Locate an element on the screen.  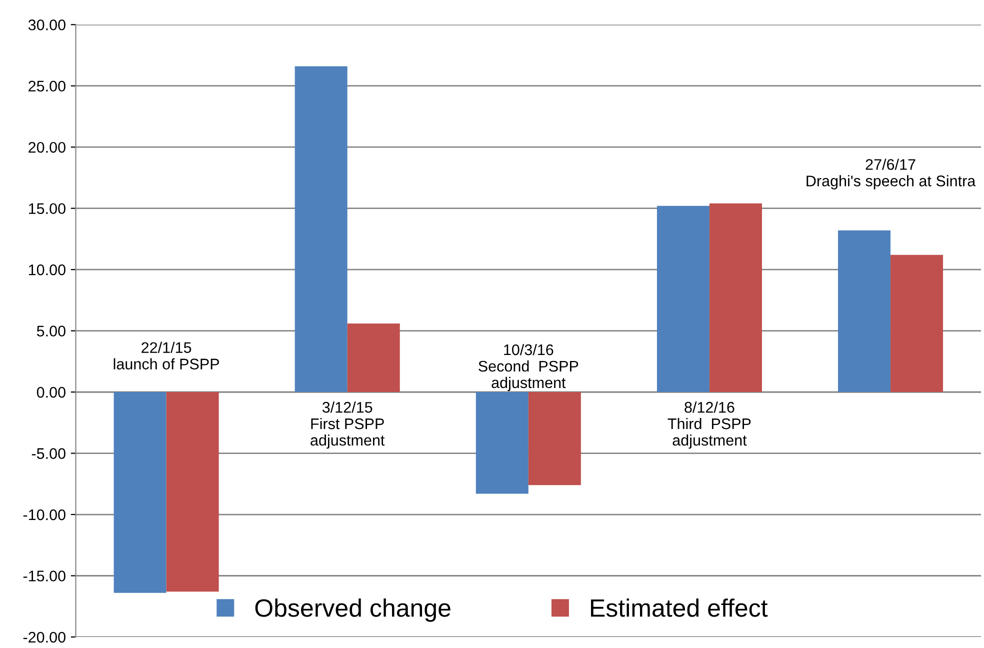
y-tick-label: 20.00 is located at coordinates (47, 147).